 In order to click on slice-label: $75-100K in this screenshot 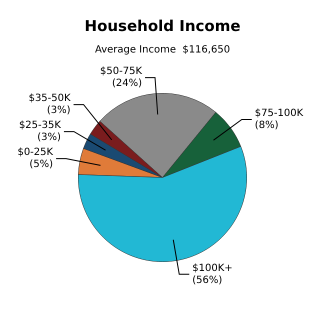, I will do `click(279, 114)`.